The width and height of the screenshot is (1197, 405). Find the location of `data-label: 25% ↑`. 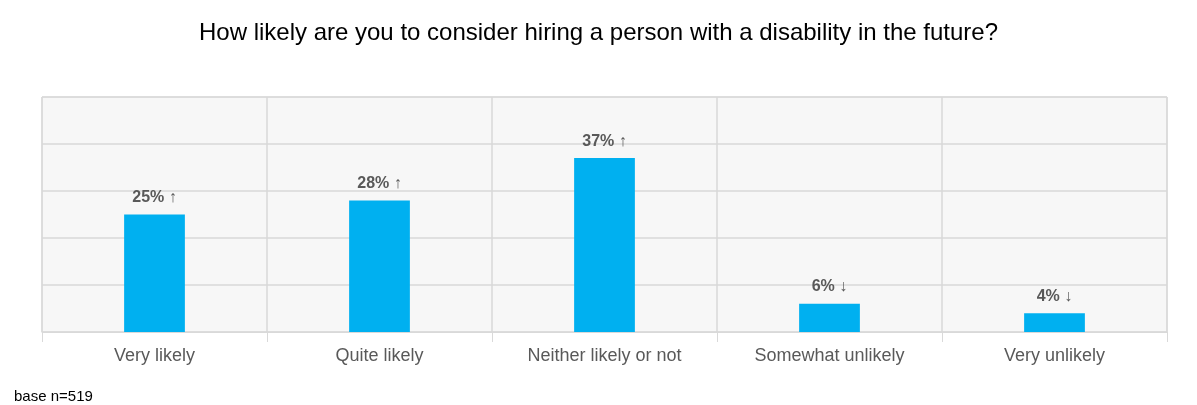

data-label: 25% ↑ is located at coordinates (154, 196).